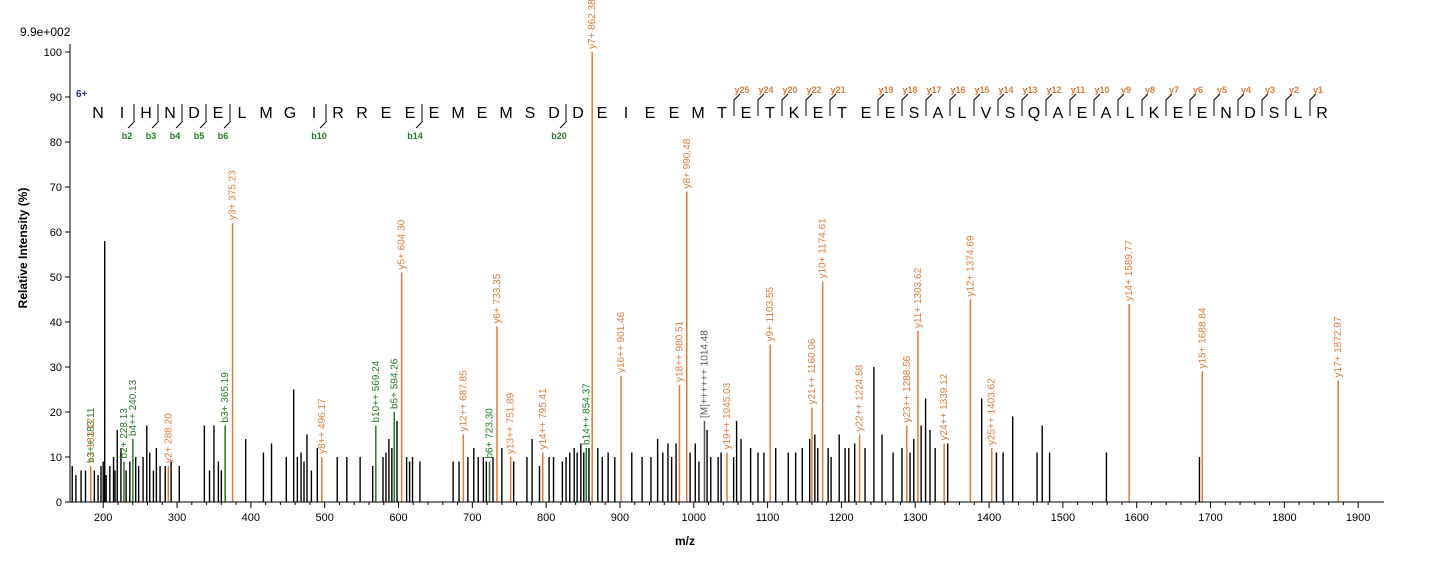 Image resolution: width=1436 pixels, height=562 pixels. Describe the element at coordinates (56, 278) in the screenshot. I see `y-tick-label: 50` at that location.